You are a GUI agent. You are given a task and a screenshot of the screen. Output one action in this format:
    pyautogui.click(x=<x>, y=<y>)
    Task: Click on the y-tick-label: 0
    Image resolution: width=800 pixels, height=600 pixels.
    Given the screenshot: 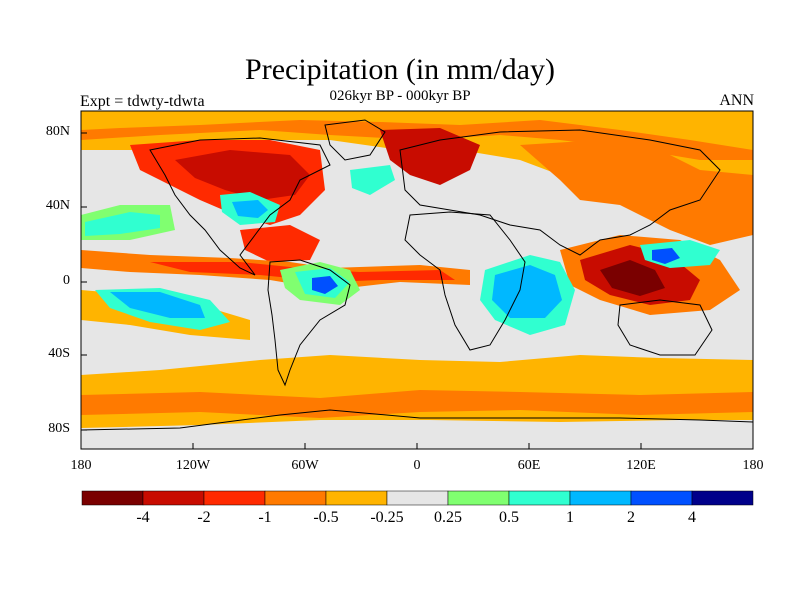 What is the action you would take?
    pyautogui.click(x=66, y=280)
    